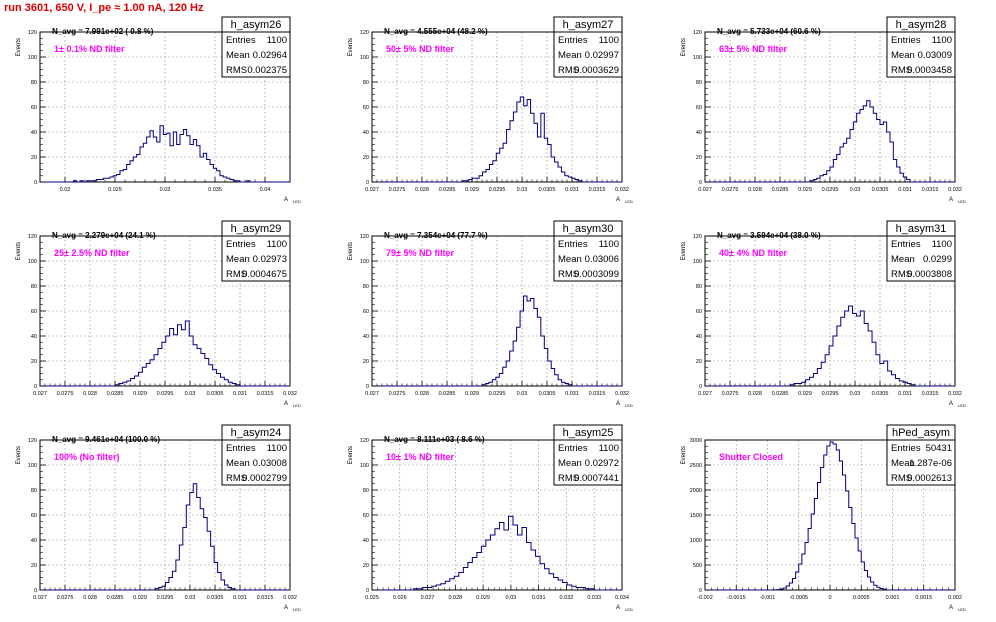 This screenshot has height=622, width=996. Describe the element at coordinates (596, 478) in the screenshot. I see `stats-value: 0.0007441` at that location.